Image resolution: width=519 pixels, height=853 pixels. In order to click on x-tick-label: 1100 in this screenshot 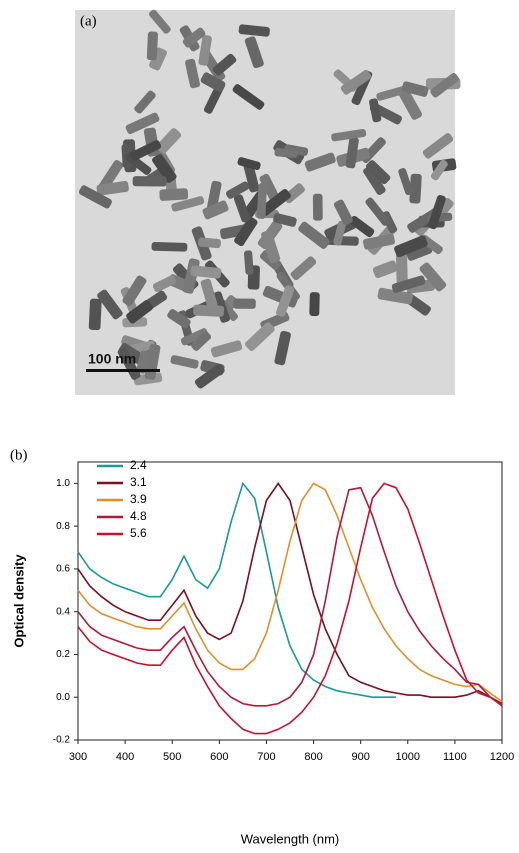, I will do `click(455, 757)`.